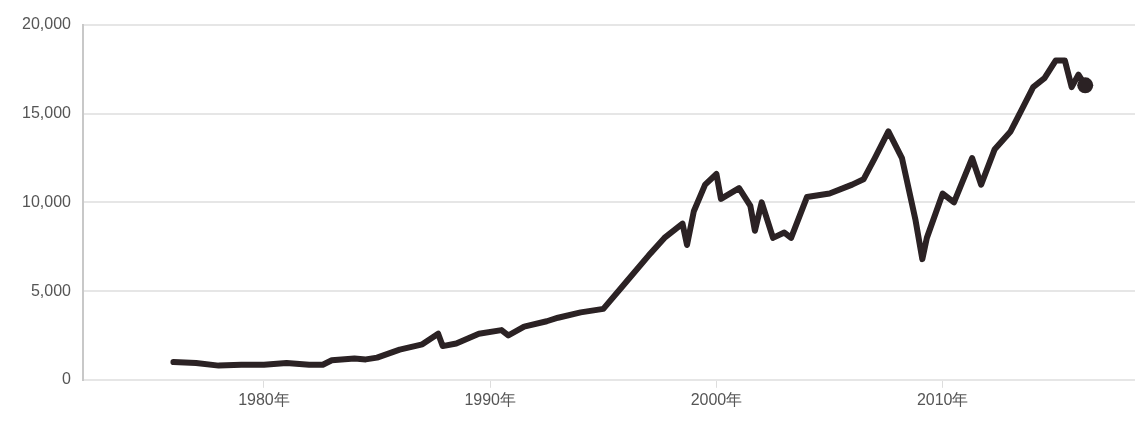 The image size is (1145, 423). What do you see at coordinates (47, 201) in the screenshot?
I see `y-tick-label: 10,000` at bounding box center [47, 201].